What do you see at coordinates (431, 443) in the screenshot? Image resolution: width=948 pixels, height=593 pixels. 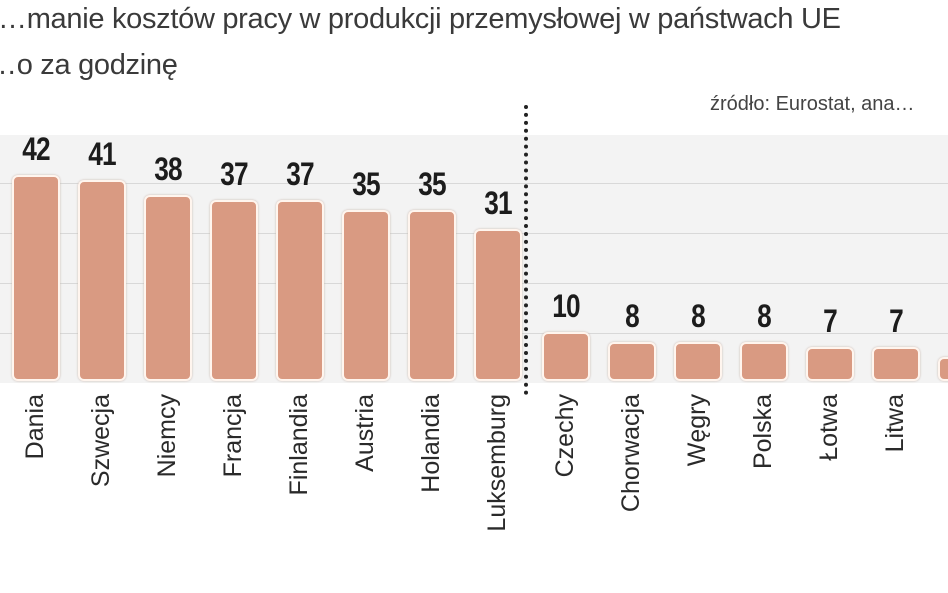 I see `category-label: Holandia` at bounding box center [431, 443].